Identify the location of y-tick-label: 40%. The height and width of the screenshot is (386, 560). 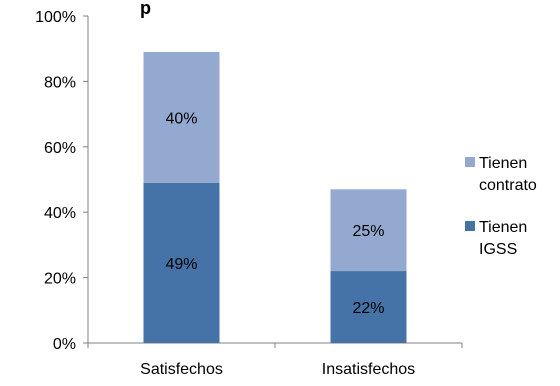
(60, 213).